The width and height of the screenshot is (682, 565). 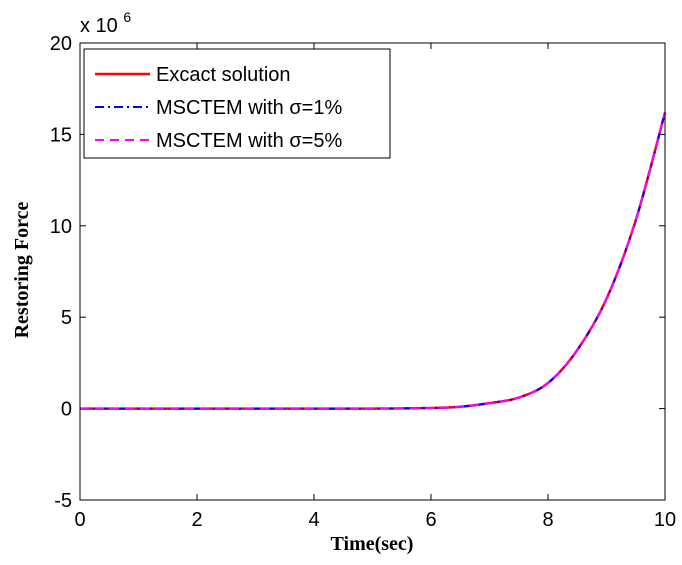 I want to click on y-tick-label: 10, so click(x=61, y=227).